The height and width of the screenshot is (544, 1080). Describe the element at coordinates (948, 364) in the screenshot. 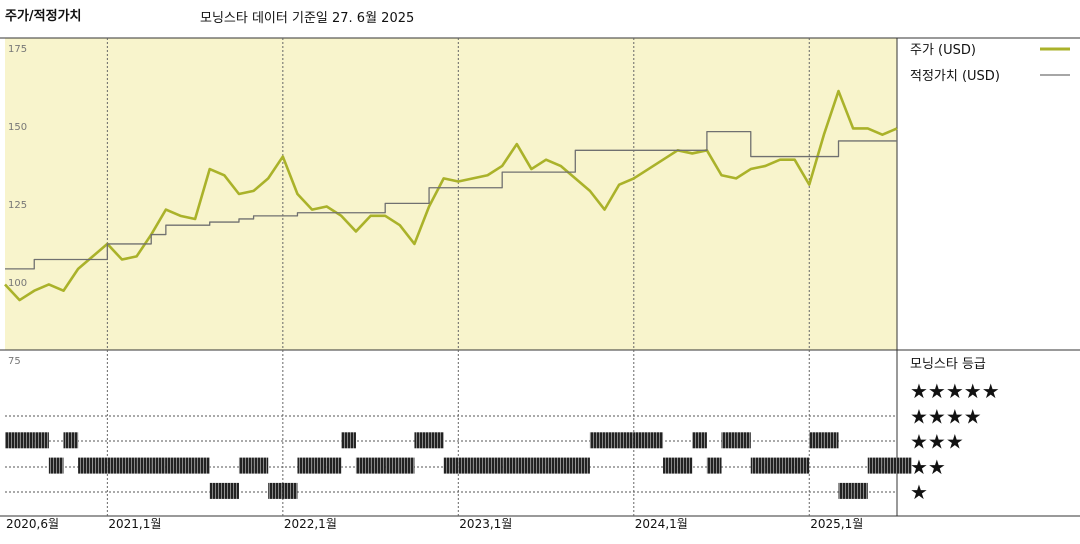

I see `rating-title: 모닝스타 등급` at that location.